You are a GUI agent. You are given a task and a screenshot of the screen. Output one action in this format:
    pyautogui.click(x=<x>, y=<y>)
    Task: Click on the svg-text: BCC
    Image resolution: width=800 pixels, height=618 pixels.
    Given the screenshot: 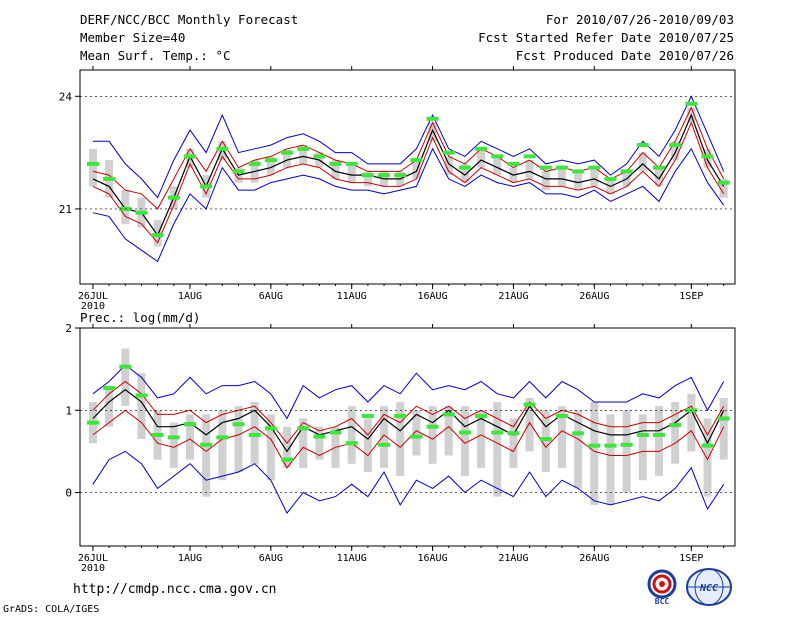 What is the action you would take?
    pyautogui.click(x=662, y=601)
    